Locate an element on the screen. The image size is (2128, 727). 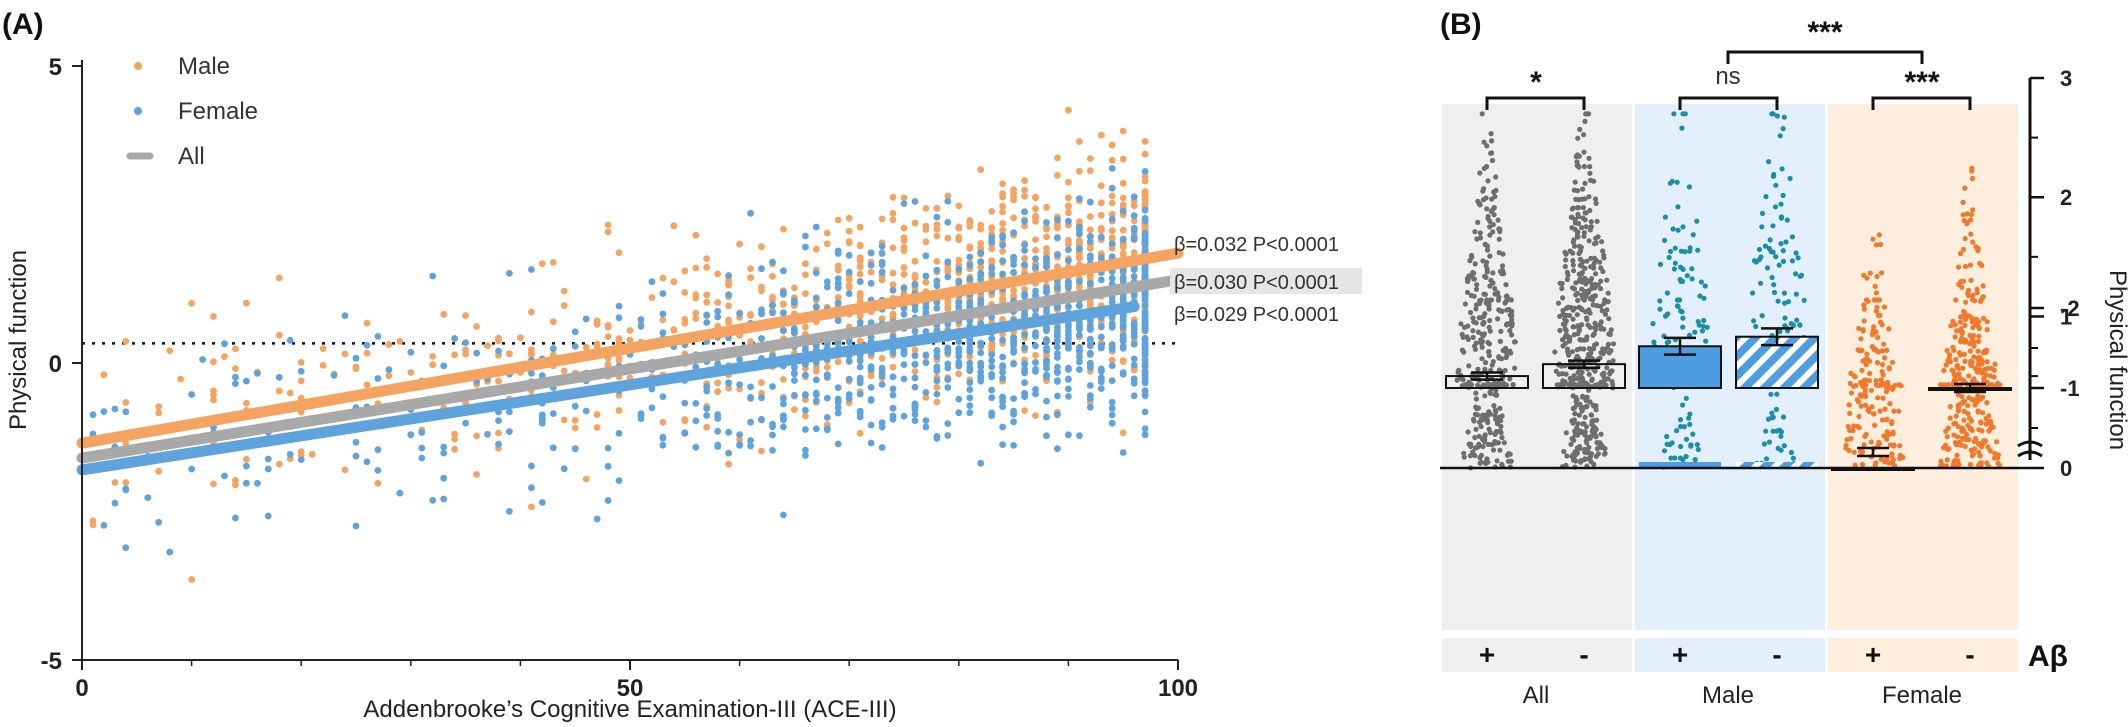
panel-b-label: (B) is located at coordinates (1461, 24).